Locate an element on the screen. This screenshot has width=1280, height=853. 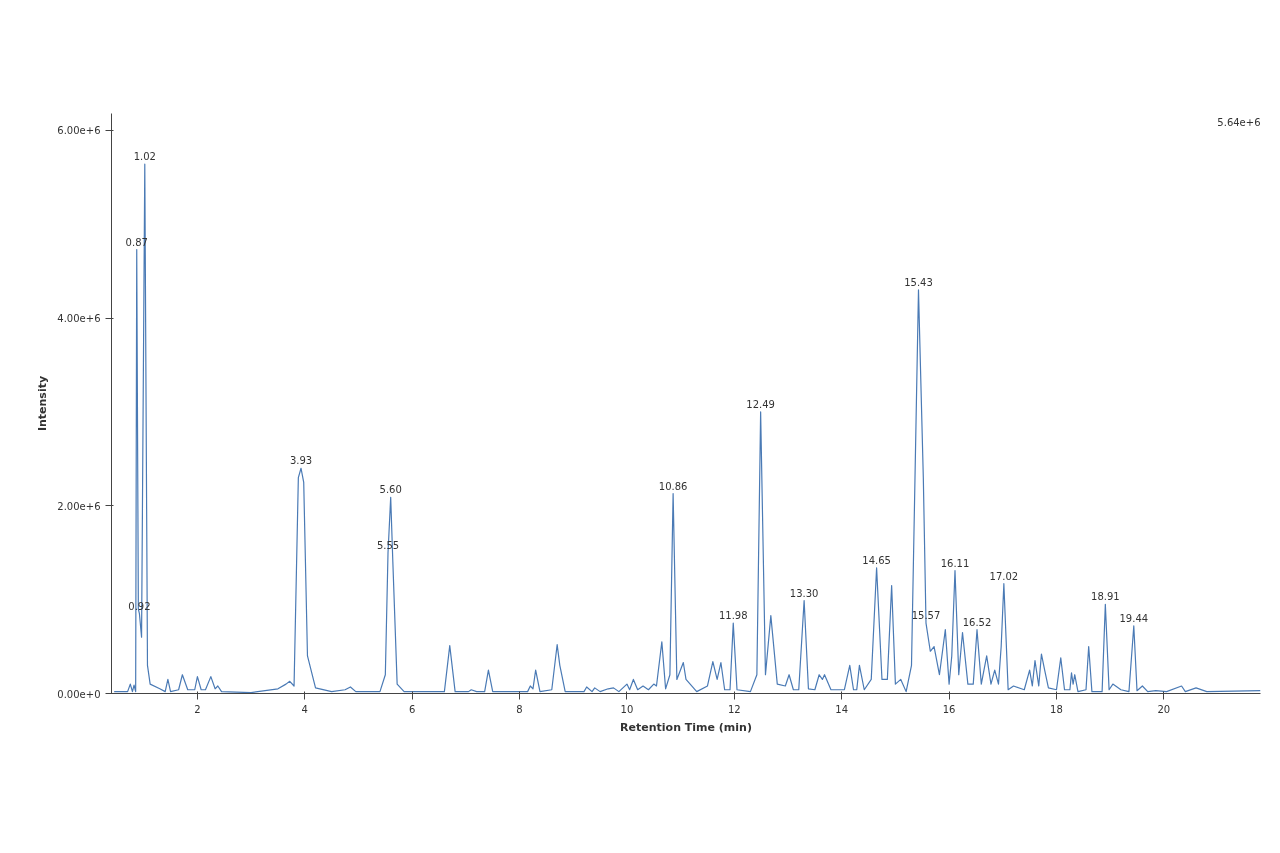
y-tick-label: 2.00e+6 is located at coordinates (79, 506).